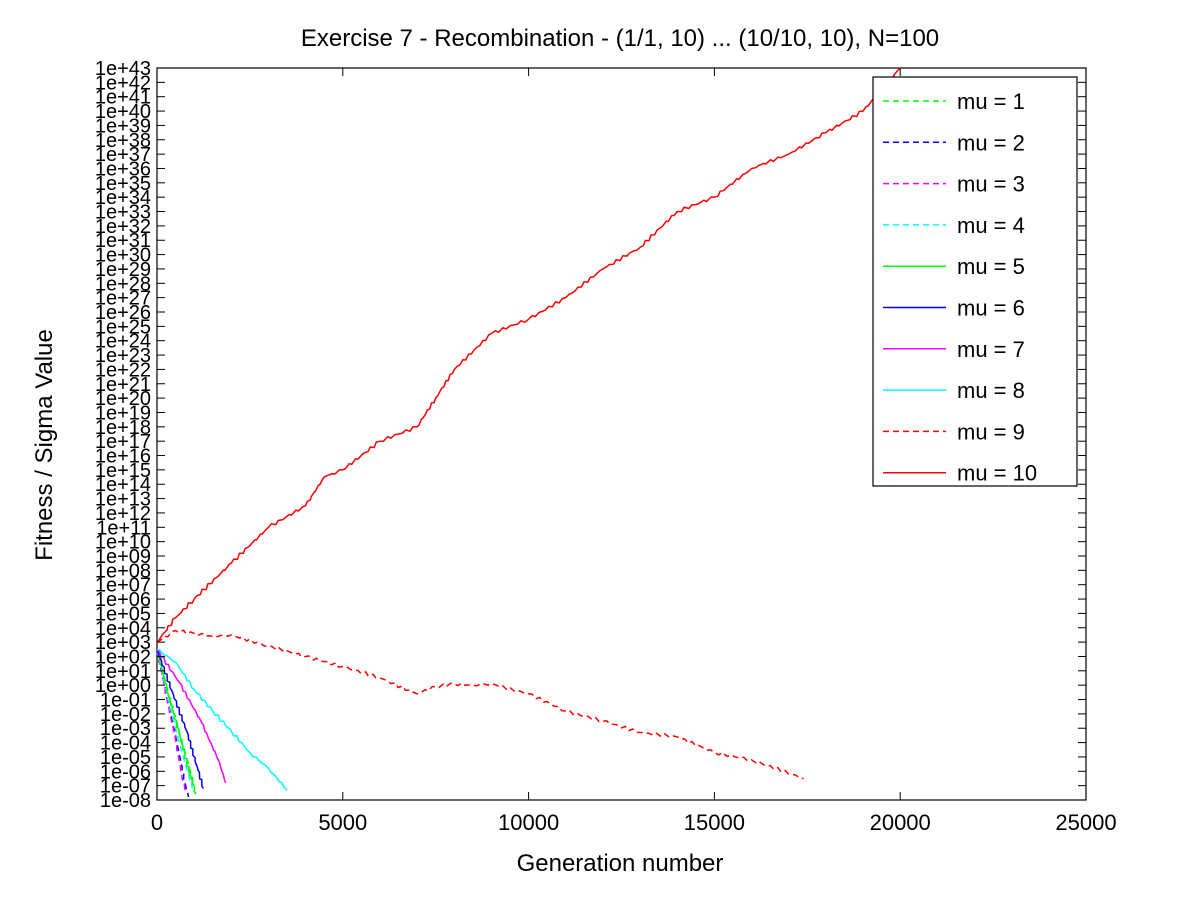  I want to click on y-tick-label: 1e+14, so click(123, 485).